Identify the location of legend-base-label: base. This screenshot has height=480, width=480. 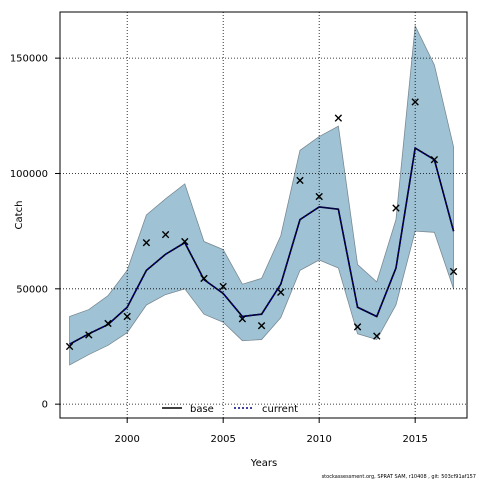
(202, 409).